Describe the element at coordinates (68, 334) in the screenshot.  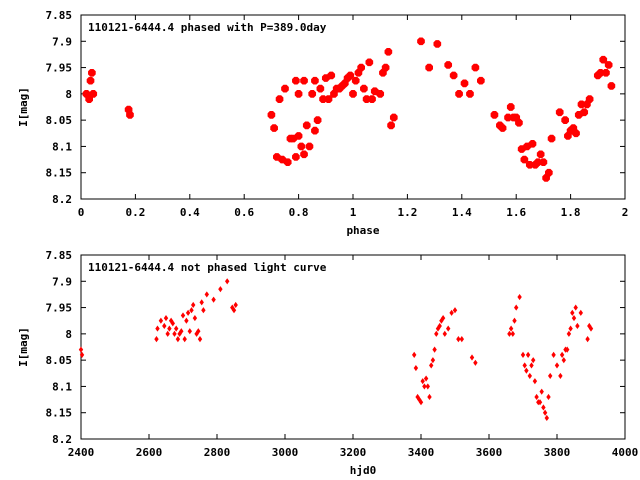
I see `y-tick-label: 8` at that location.